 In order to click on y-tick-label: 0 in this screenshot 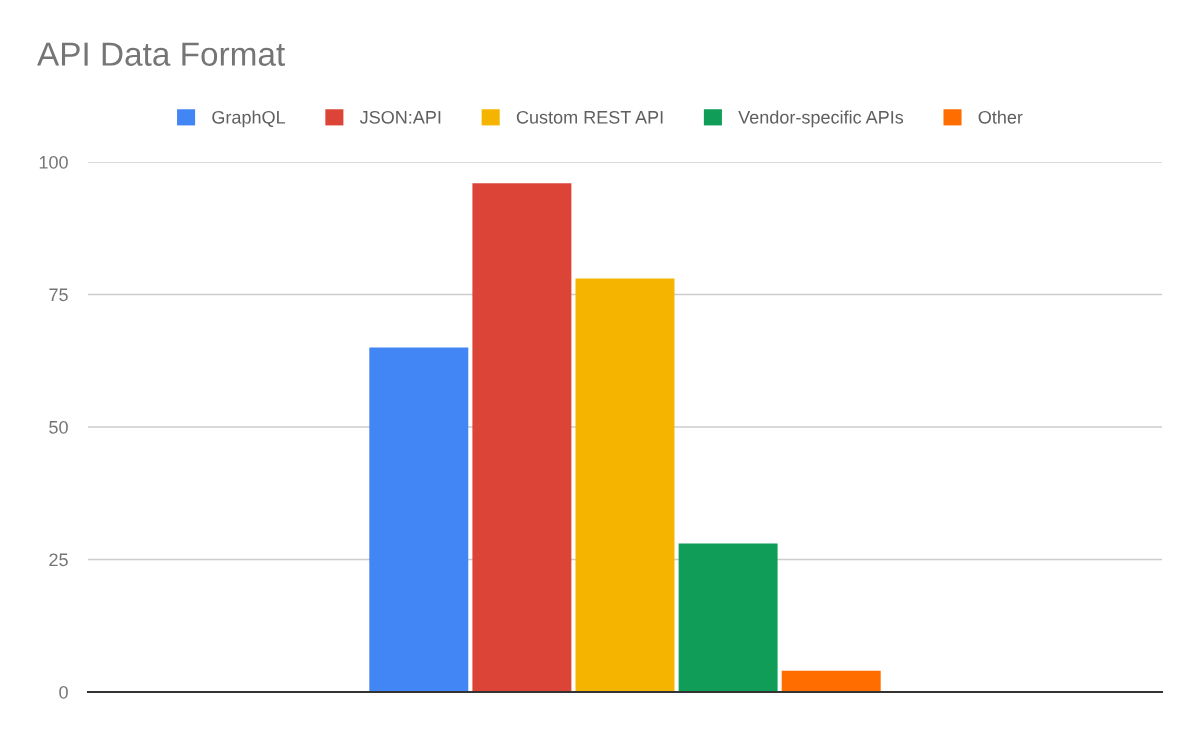, I will do `click(63, 692)`.